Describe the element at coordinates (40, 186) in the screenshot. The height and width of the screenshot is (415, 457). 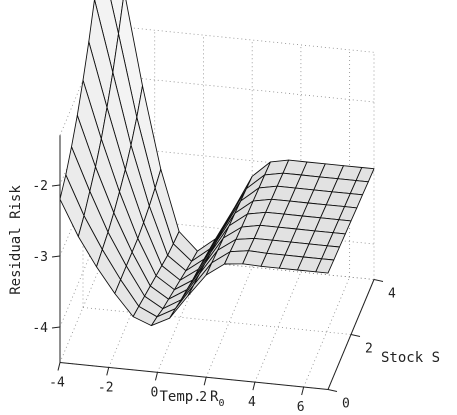
I see `z-tick-label: -2` at that location.